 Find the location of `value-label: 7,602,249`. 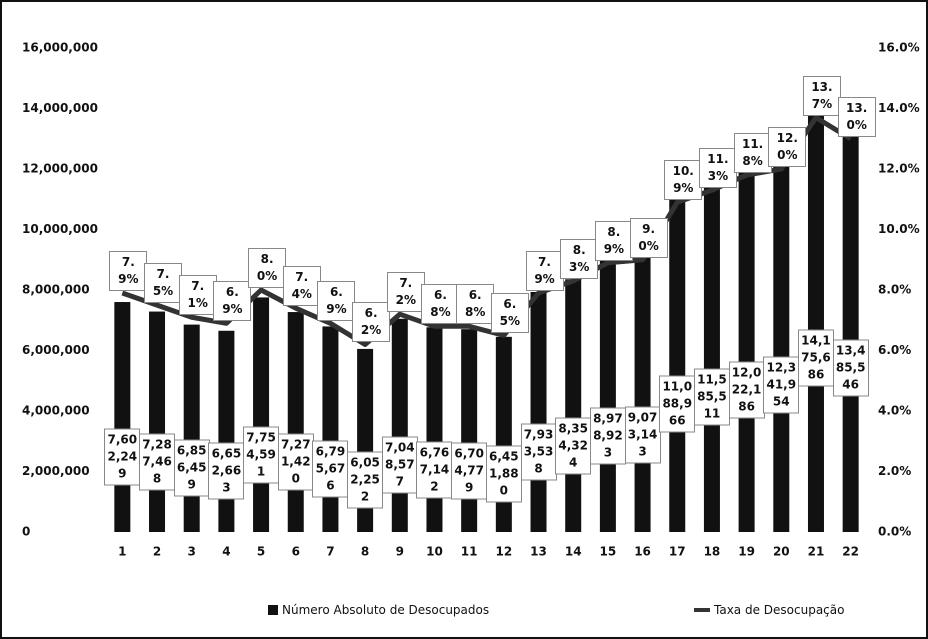

value-label: 7,602,249 is located at coordinates (122, 457).